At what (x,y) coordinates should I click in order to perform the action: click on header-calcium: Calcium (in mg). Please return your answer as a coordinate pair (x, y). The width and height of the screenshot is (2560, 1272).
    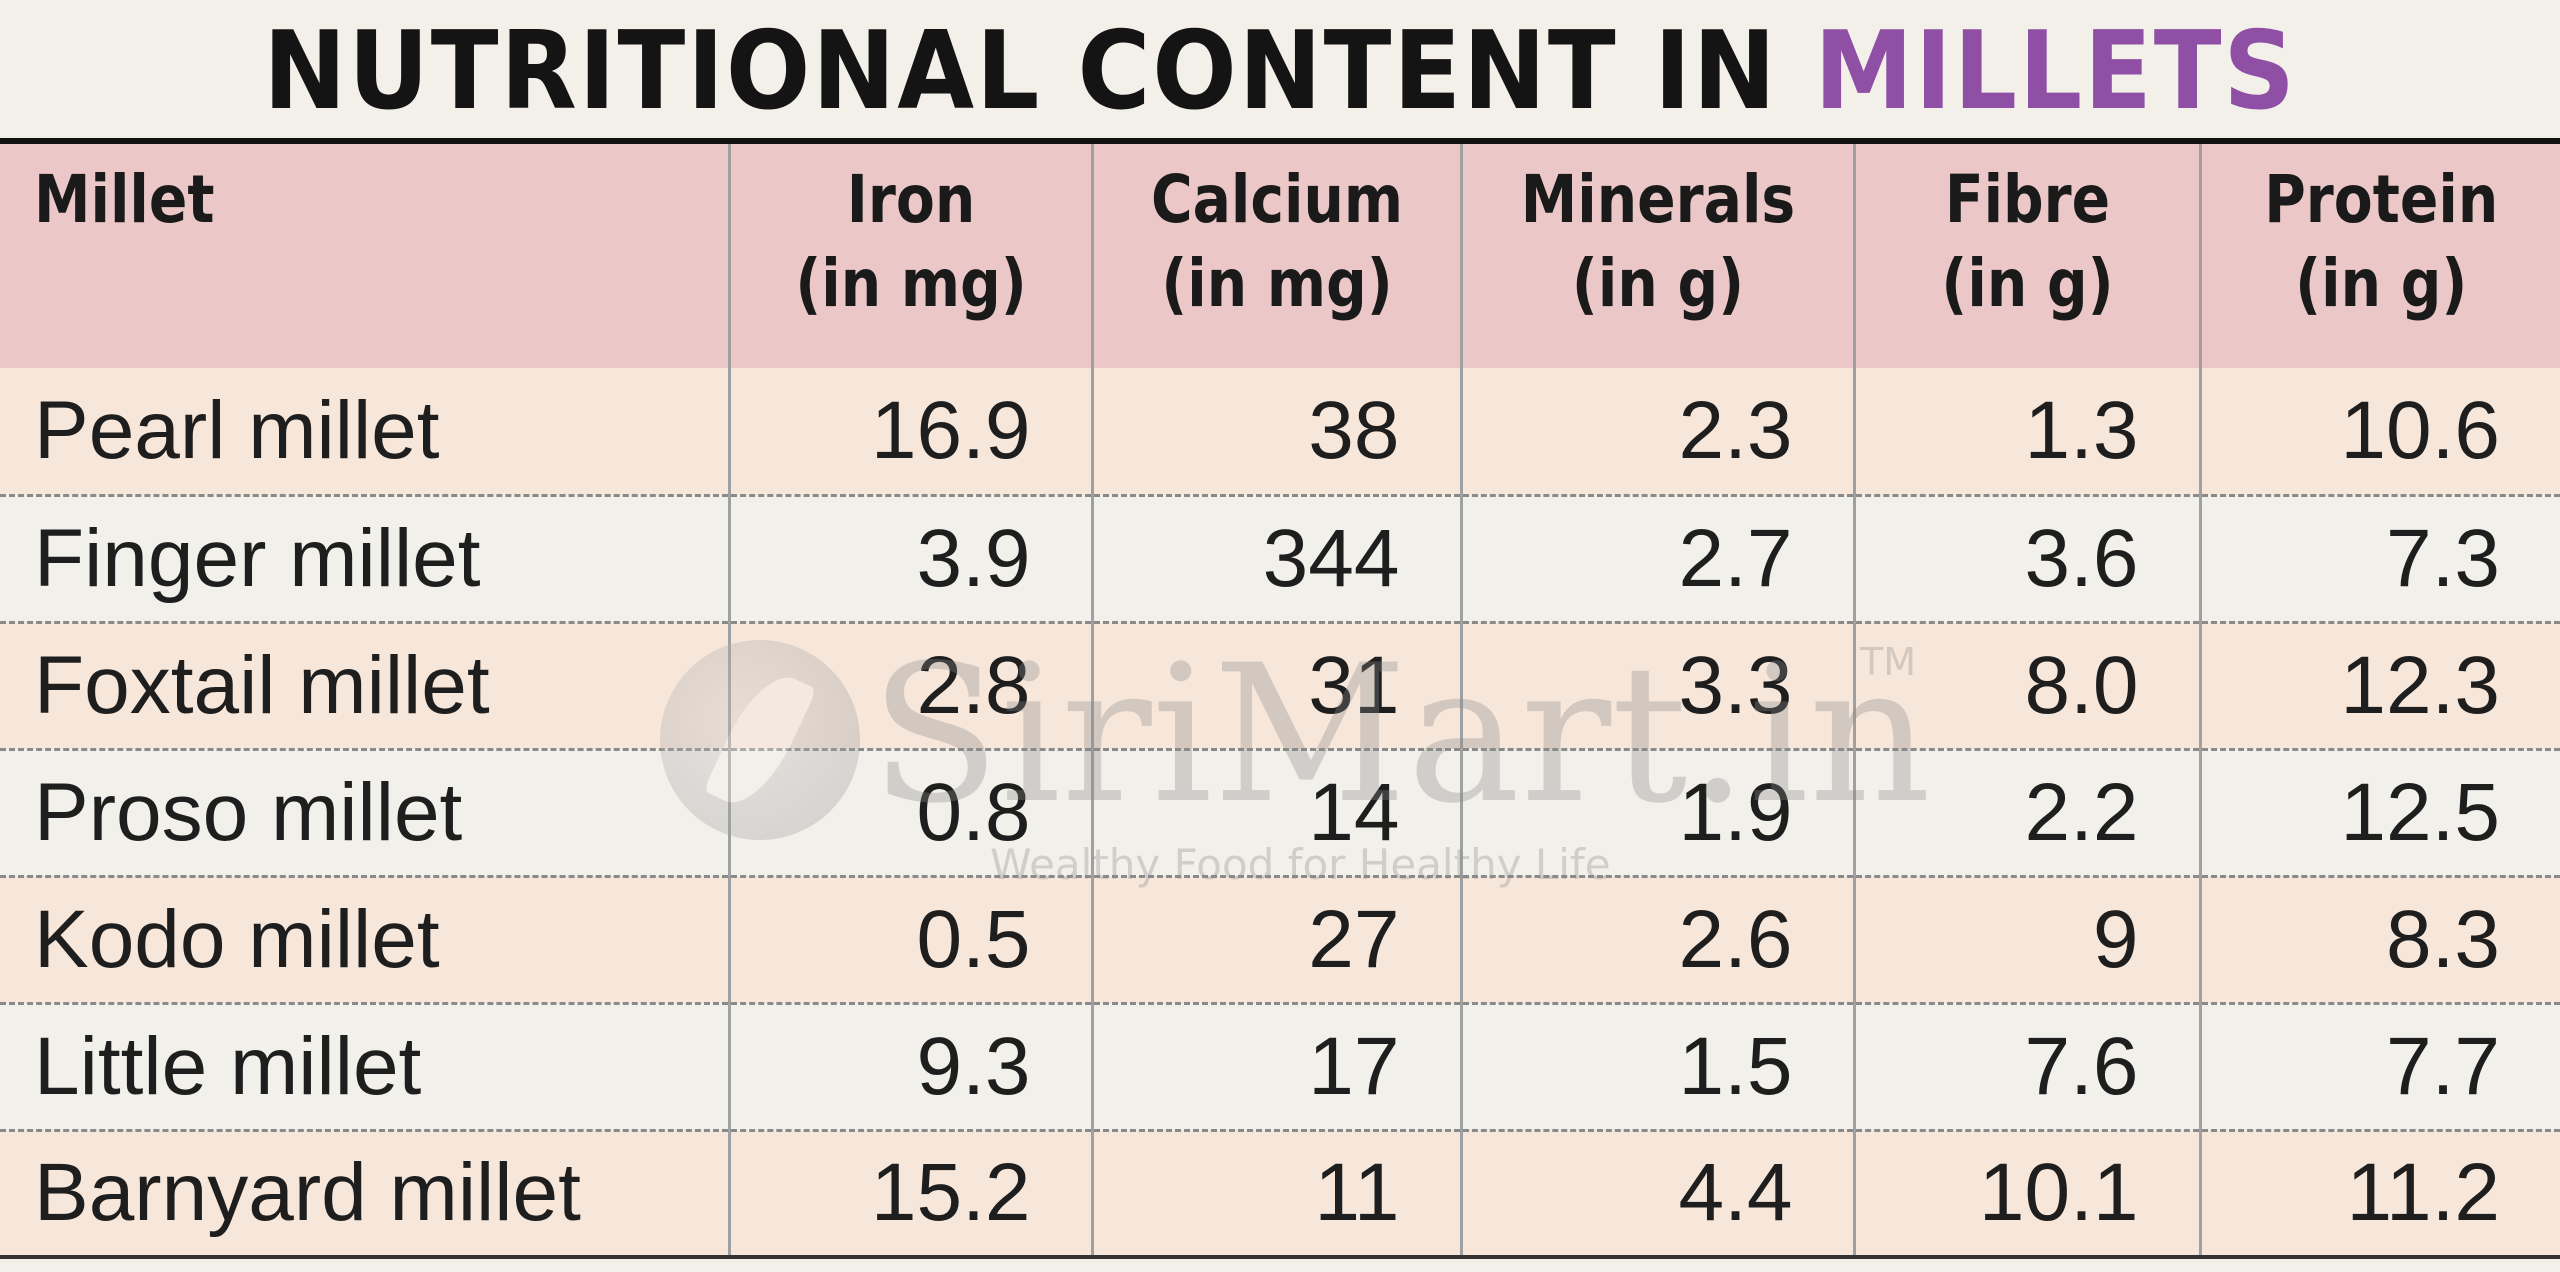
    Looking at the image, I should click on (1275, 256).